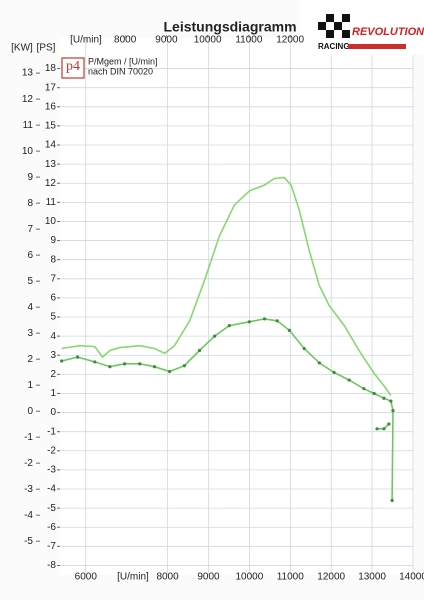  What do you see at coordinates (331, 577) in the screenshot?
I see `x-tick-label: 12000` at bounding box center [331, 577].